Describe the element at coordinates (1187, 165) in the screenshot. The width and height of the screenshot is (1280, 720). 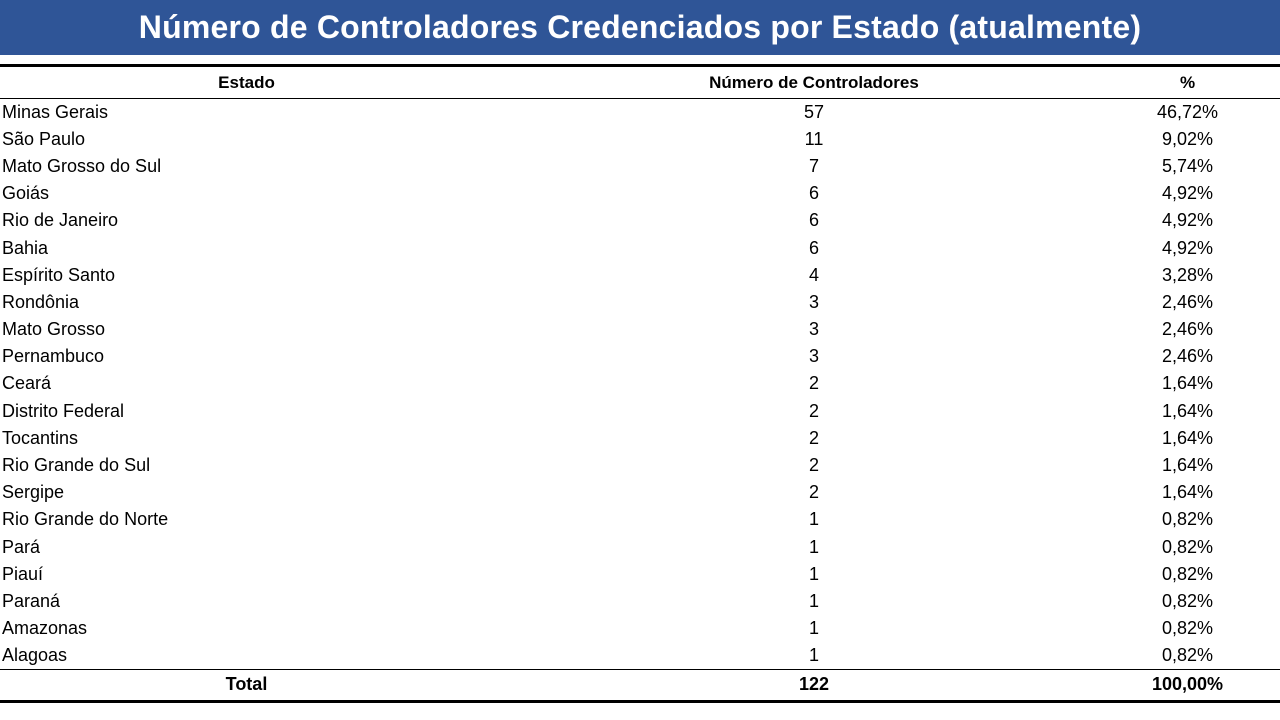
I see `percent-cell: 5,74%` at that location.